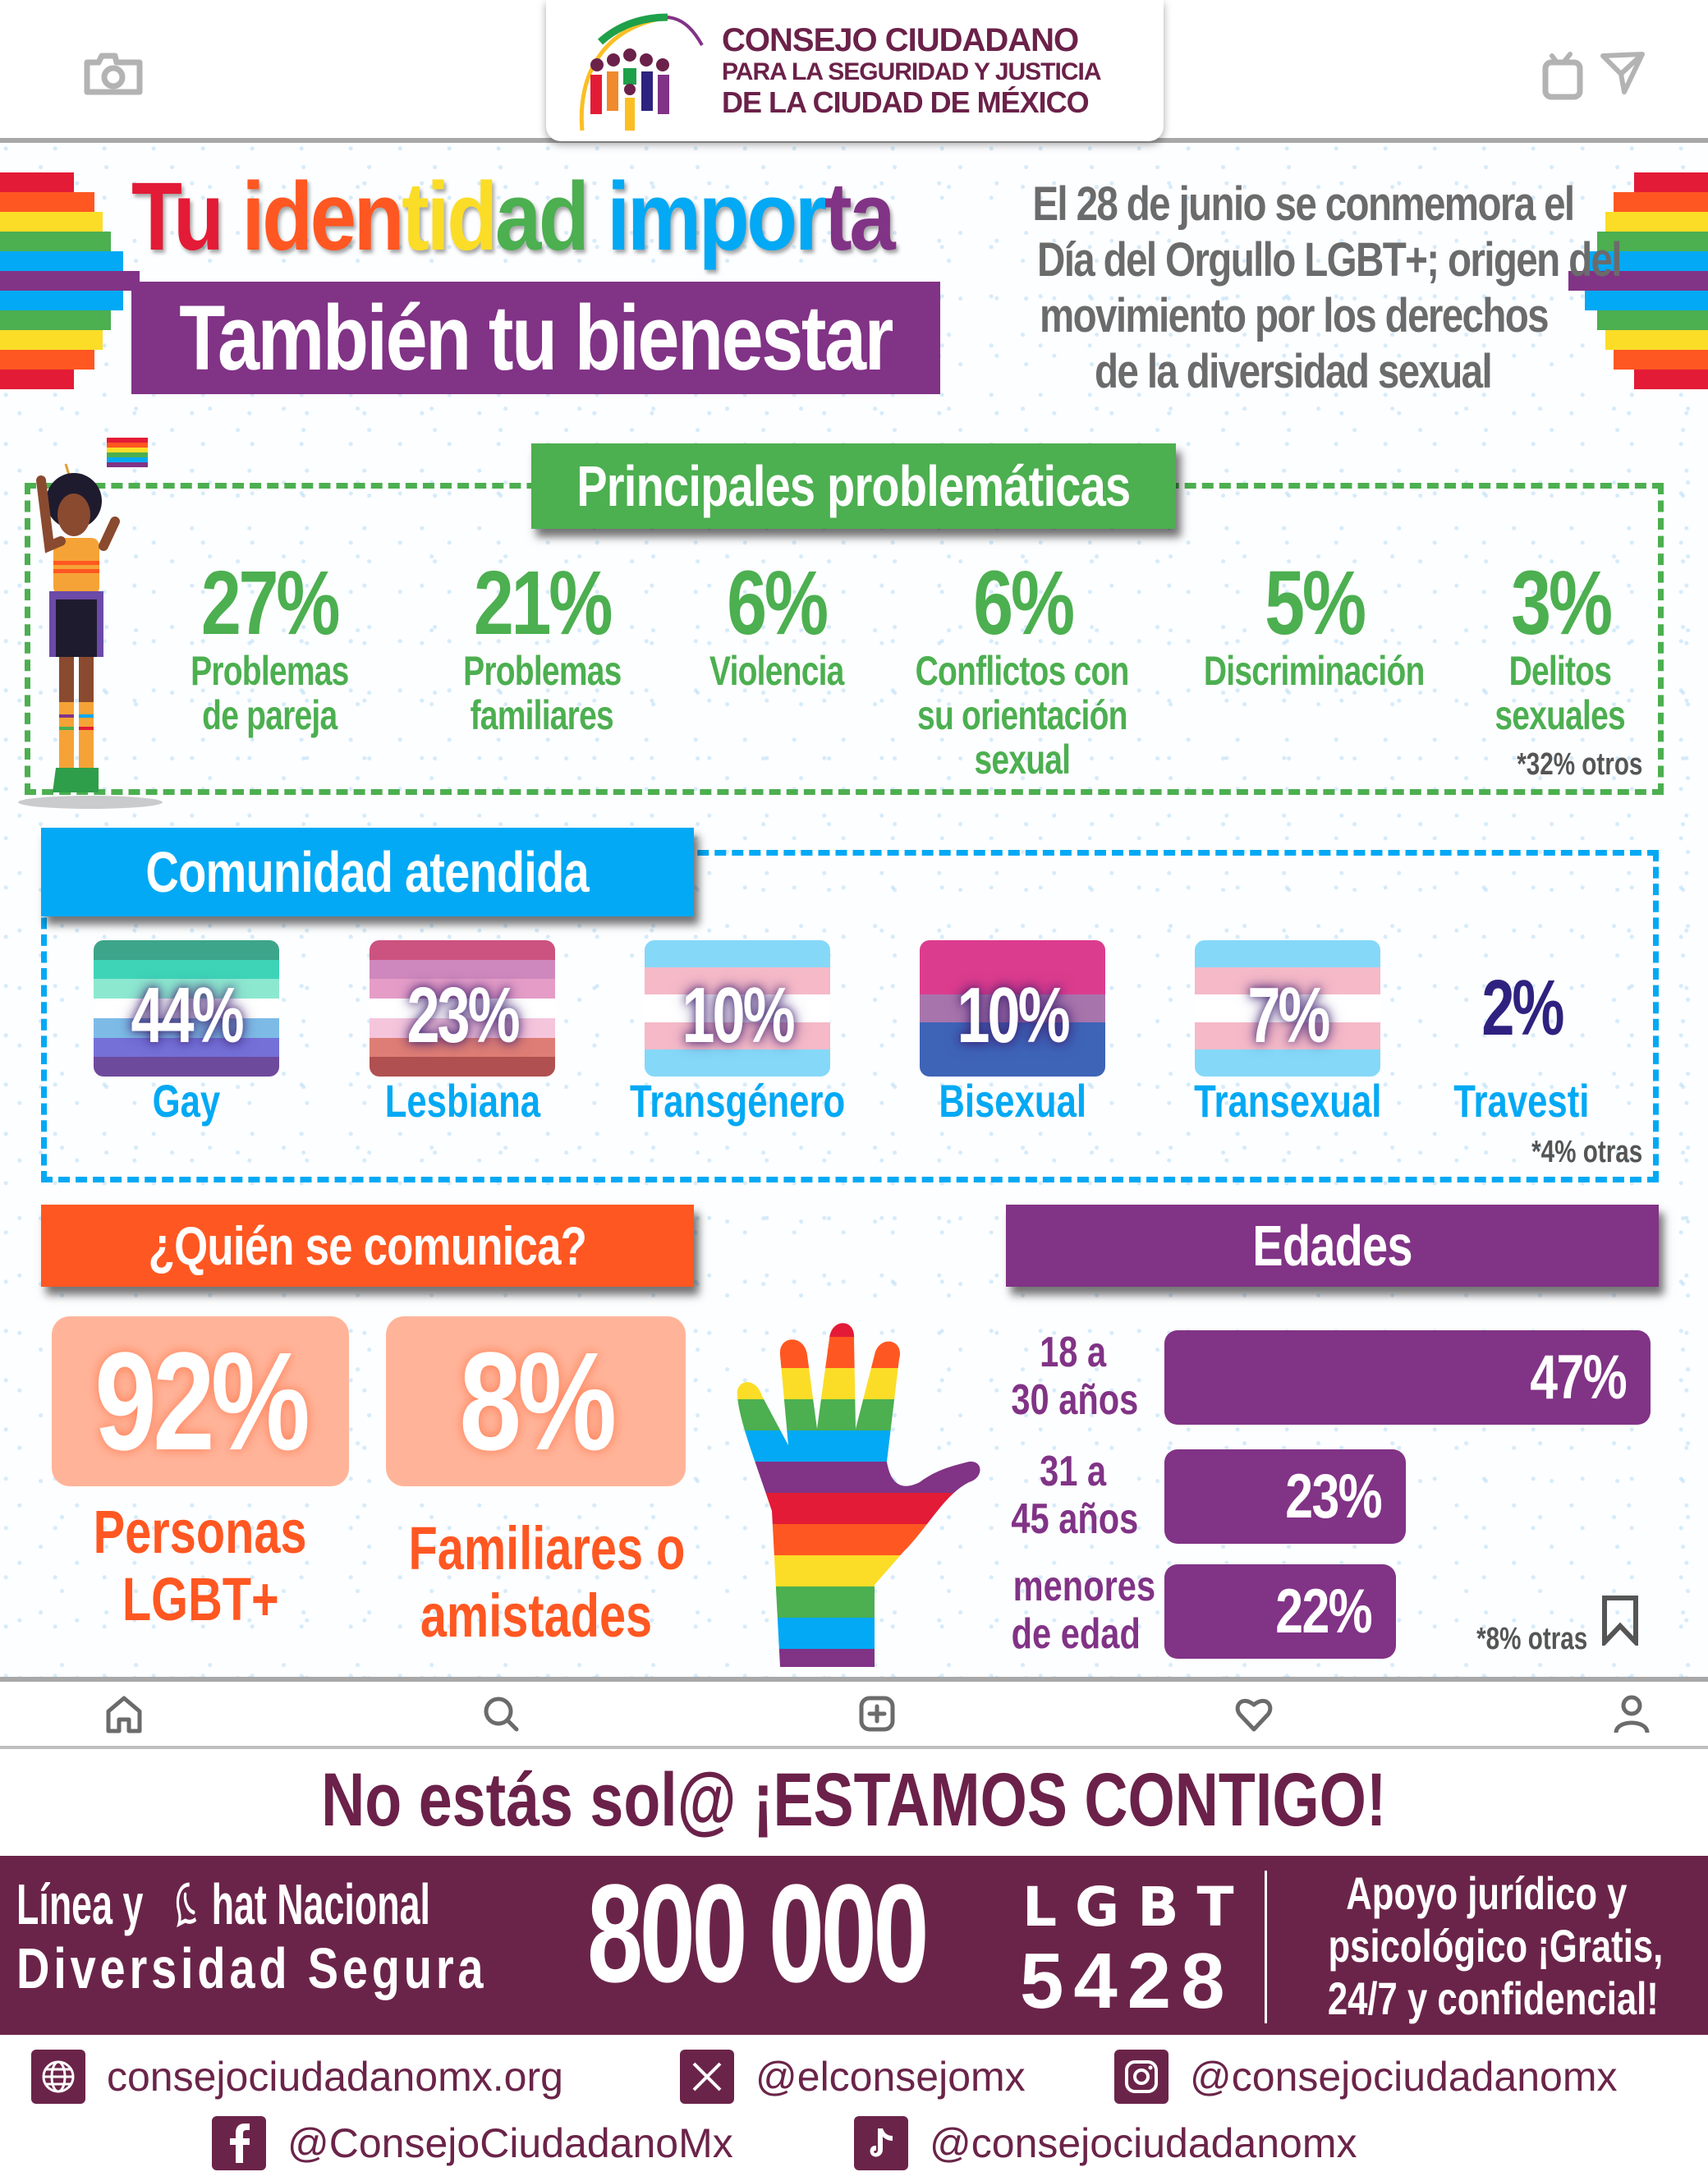  Describe the element at coordinates (1253, 1714) in the screenshot. I see `heart-icon` at that location.